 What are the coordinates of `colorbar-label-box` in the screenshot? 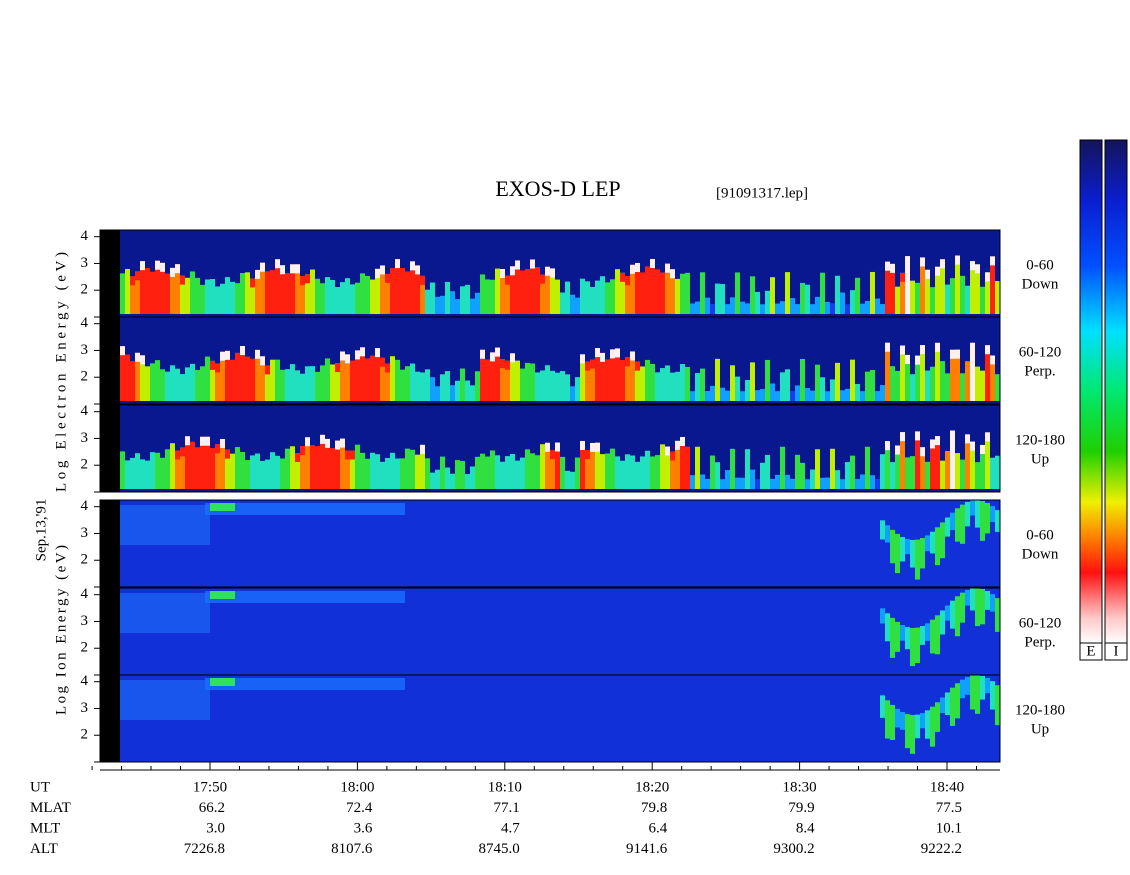 It's located at (1091, 651).